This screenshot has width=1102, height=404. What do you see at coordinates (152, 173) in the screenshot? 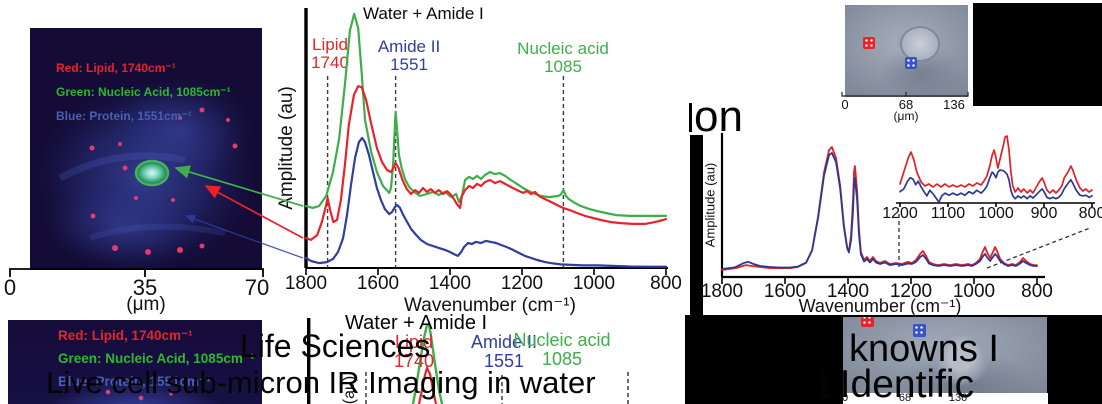
I see `nucleus-highlight` at bounding box center [152, 173].